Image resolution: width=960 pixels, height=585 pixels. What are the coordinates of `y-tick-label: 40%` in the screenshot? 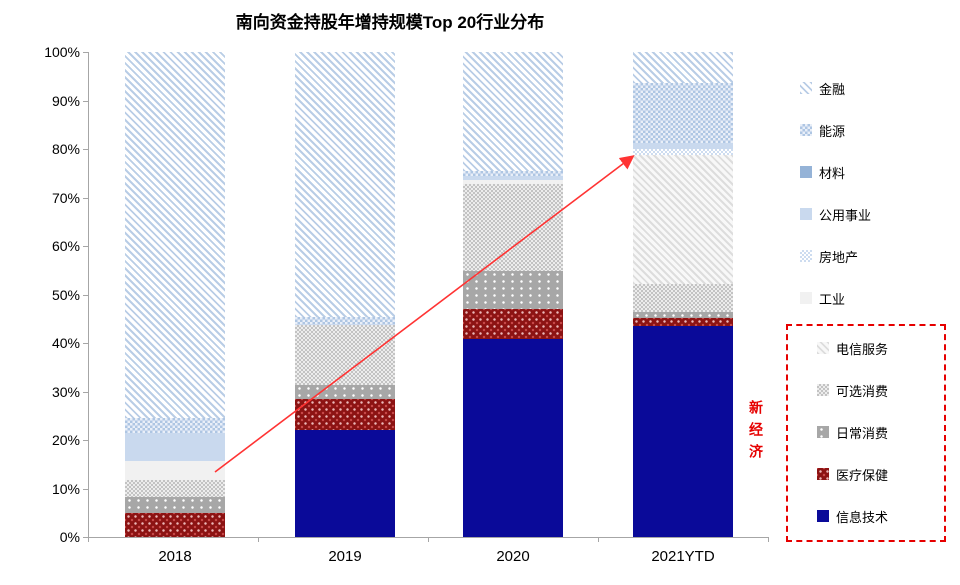 It's located at (65, 343).